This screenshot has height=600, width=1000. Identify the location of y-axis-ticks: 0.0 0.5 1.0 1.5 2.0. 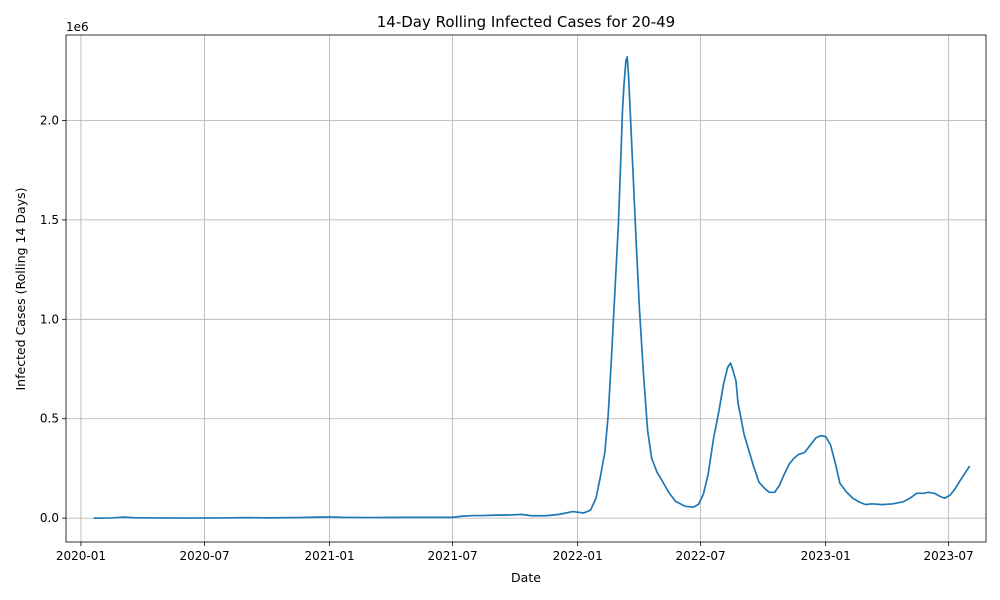
(53, 319).